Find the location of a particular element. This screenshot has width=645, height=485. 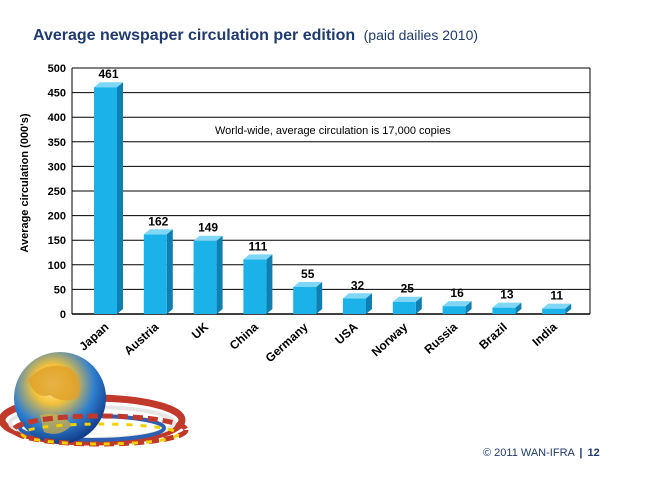

data-label: 149 is located at coordinates (208, 228).